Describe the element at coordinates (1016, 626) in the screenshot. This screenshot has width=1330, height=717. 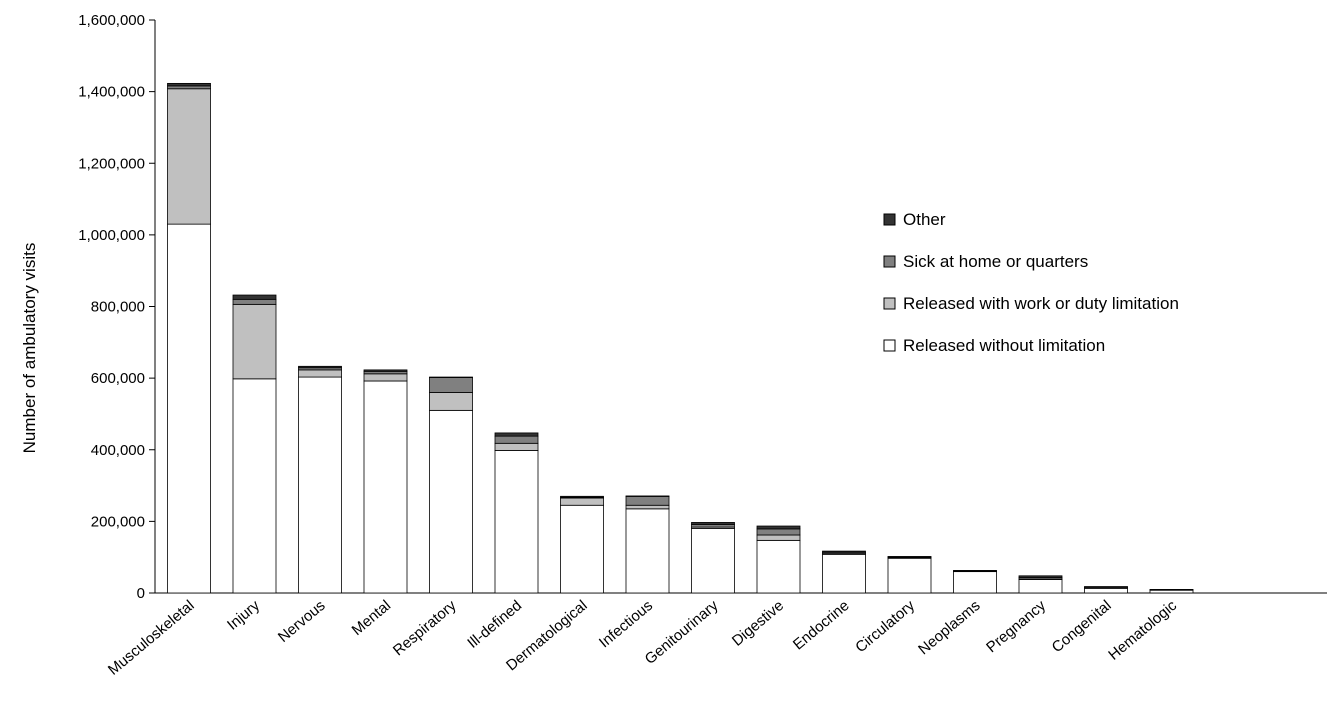
I see `x-tick-label: Pregnancy` at that location.